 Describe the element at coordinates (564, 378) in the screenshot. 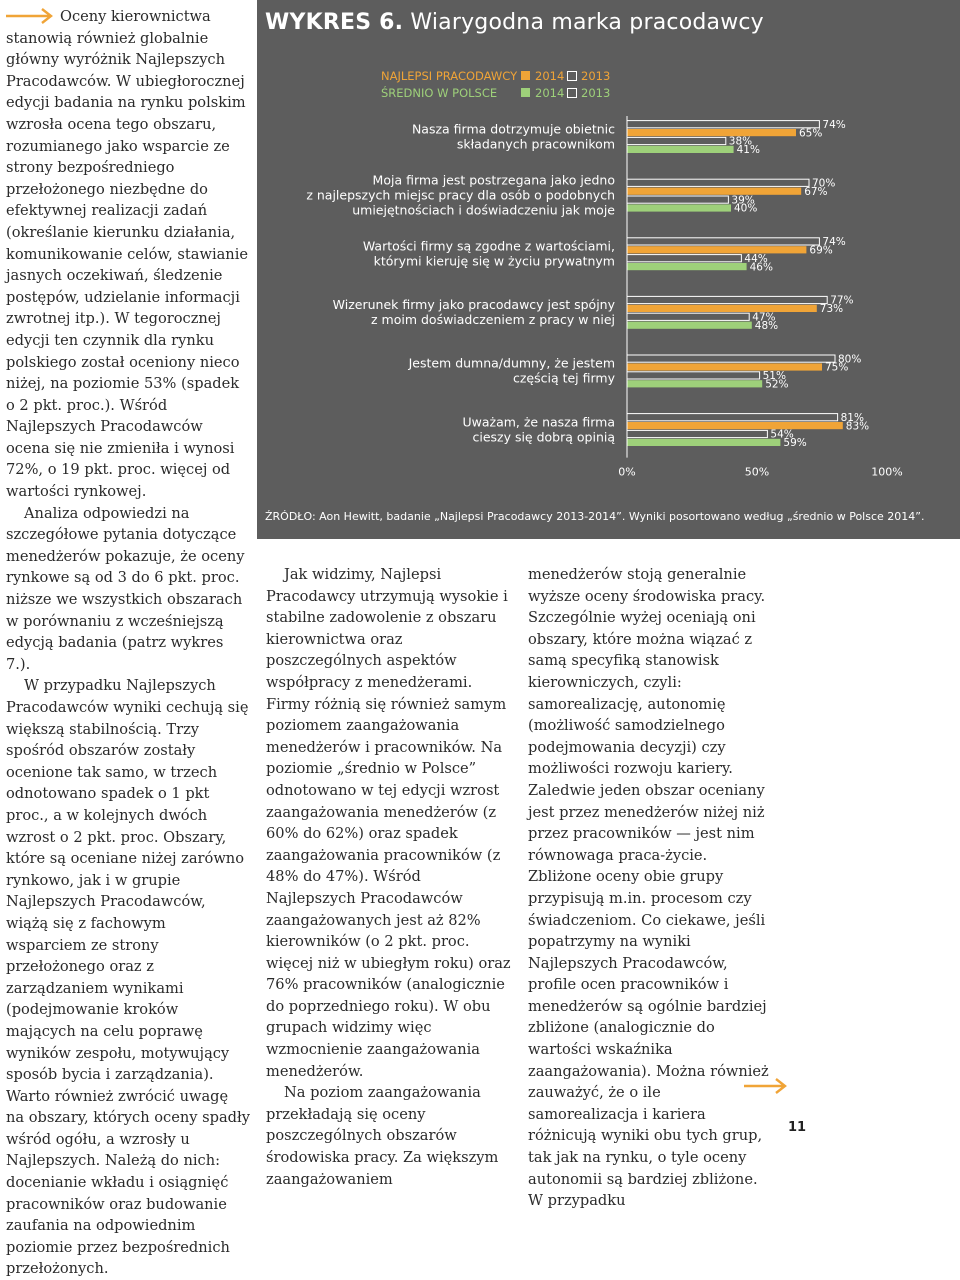

I see `category-label: częścią tej firmy` at that location.